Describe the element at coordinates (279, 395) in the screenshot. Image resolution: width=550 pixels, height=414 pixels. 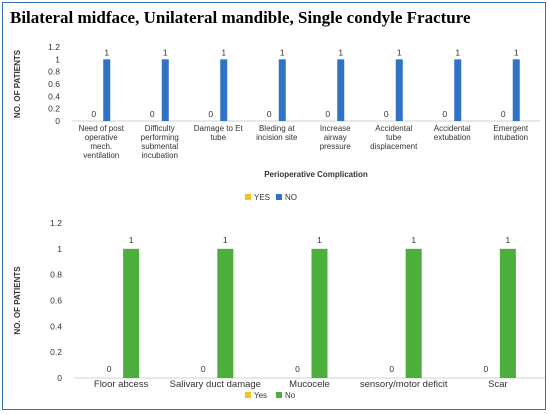
I see `c1-legend-swatch-no` at that location.